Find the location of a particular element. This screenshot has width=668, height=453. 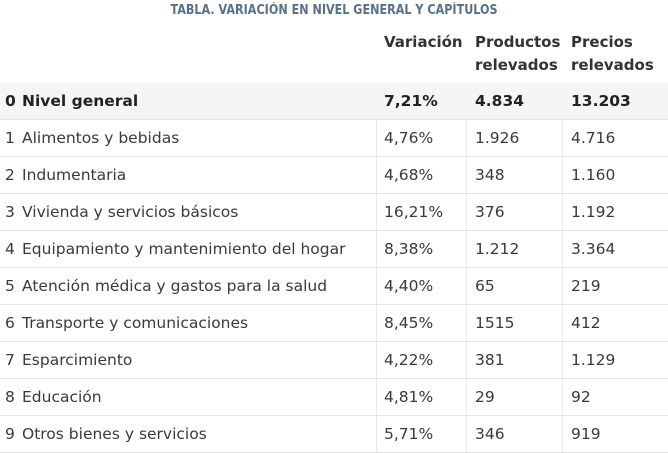

row-number: 0 is located at coordinates (10, 101).